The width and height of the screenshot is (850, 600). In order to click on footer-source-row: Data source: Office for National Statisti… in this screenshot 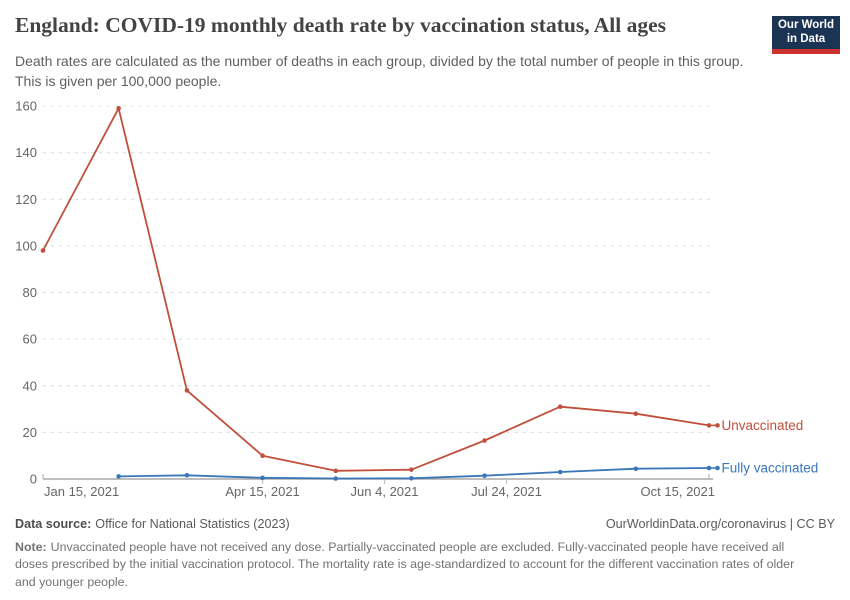, I will do `click(425, 524)`.